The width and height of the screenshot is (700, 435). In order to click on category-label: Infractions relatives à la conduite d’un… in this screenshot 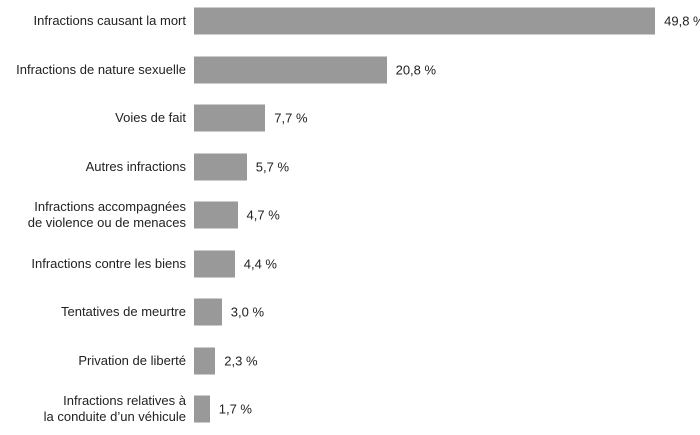, I will do `click(114, 408)`.